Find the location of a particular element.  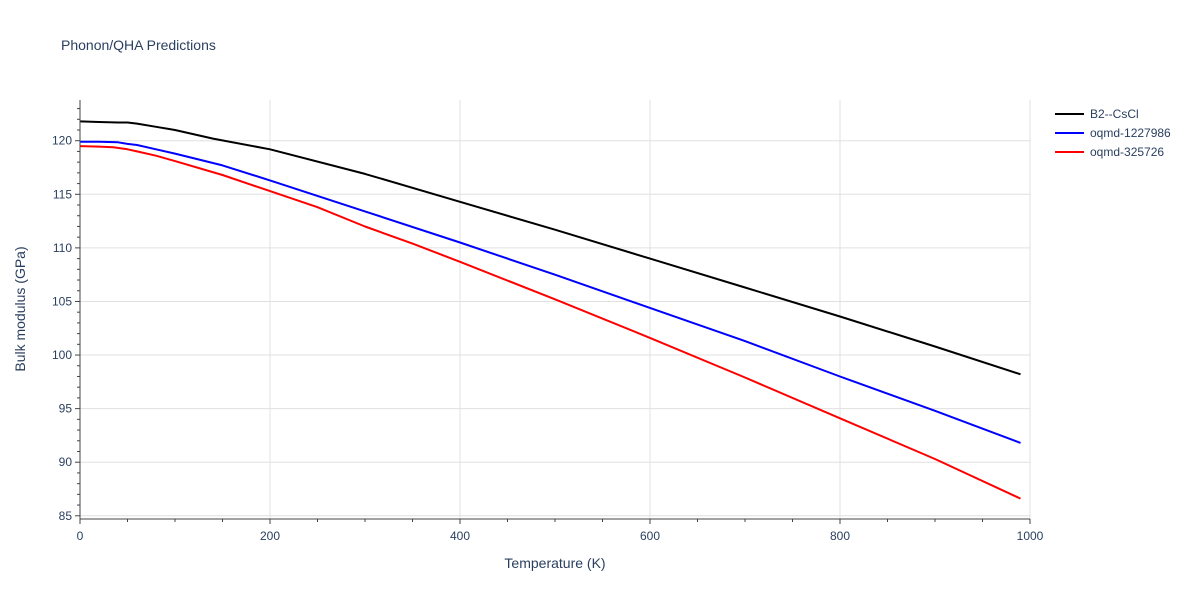

x-tick-label: 1000 is located at coordinates (1030, 536).